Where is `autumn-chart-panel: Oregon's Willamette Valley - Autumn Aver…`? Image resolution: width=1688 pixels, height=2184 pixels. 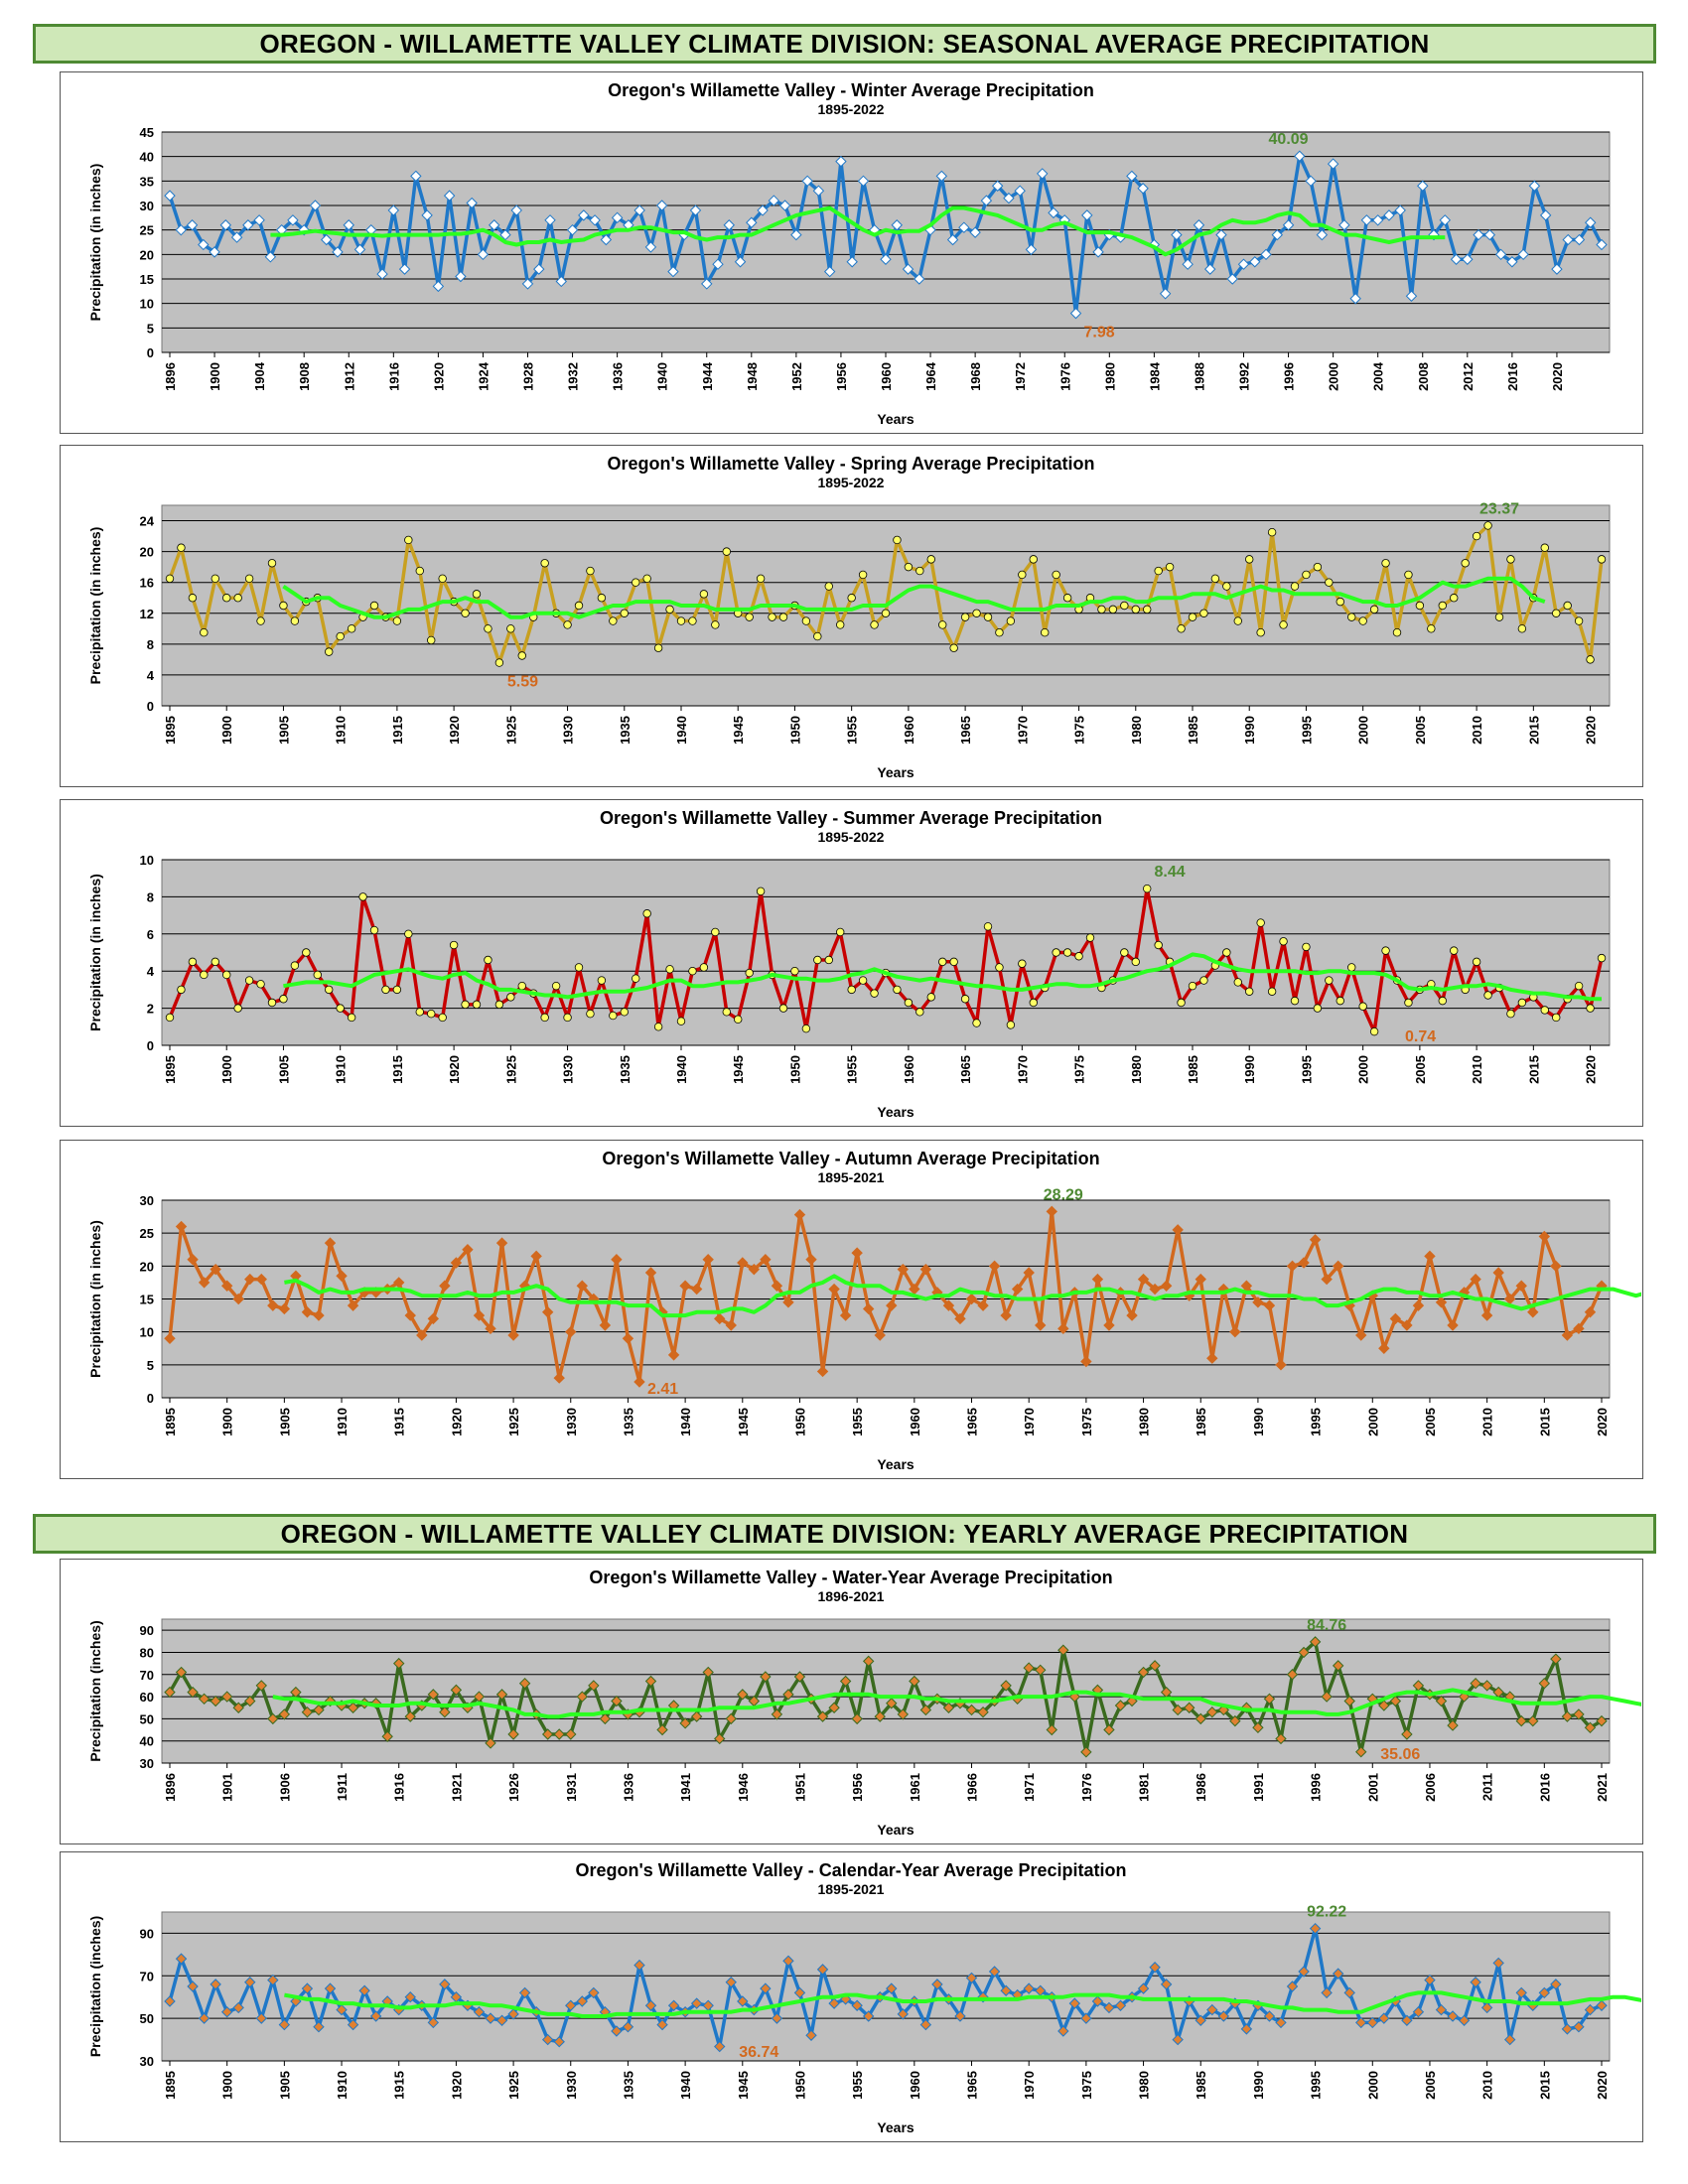
autumn-chart-panel: Oregon's Willamette Valley - Autumn Aver… is located at coordinates (851, 1309).